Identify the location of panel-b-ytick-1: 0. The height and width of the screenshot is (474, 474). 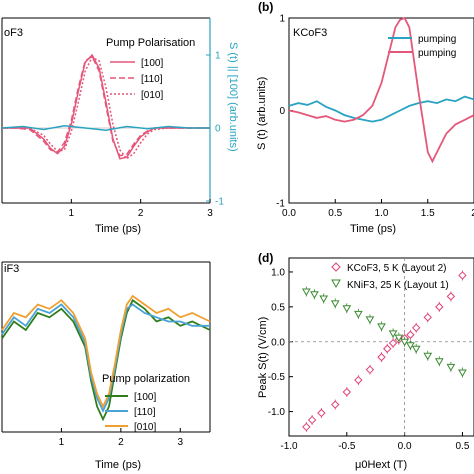
(282, 111).